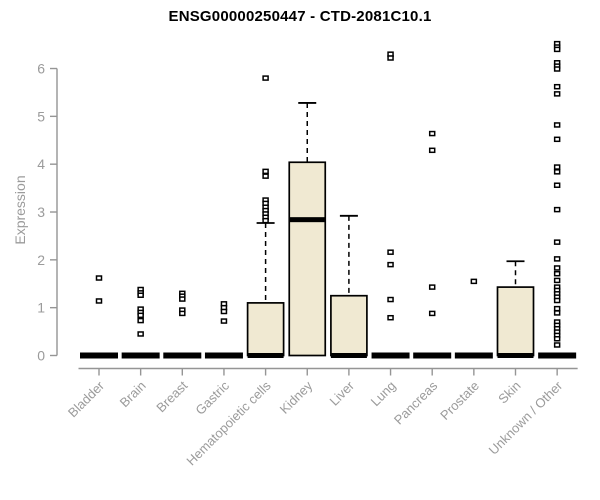  I want to click on boxplot-breast, so click(182, 324).